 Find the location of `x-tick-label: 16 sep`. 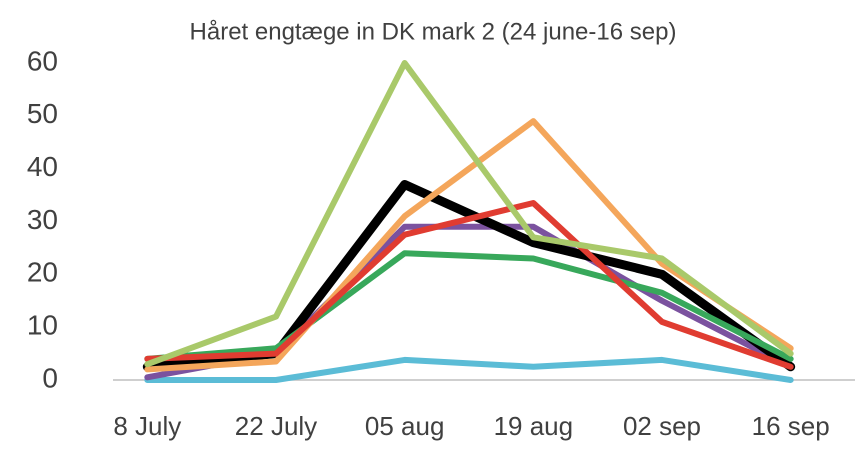

x-tick-label: 16 sep is located at coordinates (791, 426).